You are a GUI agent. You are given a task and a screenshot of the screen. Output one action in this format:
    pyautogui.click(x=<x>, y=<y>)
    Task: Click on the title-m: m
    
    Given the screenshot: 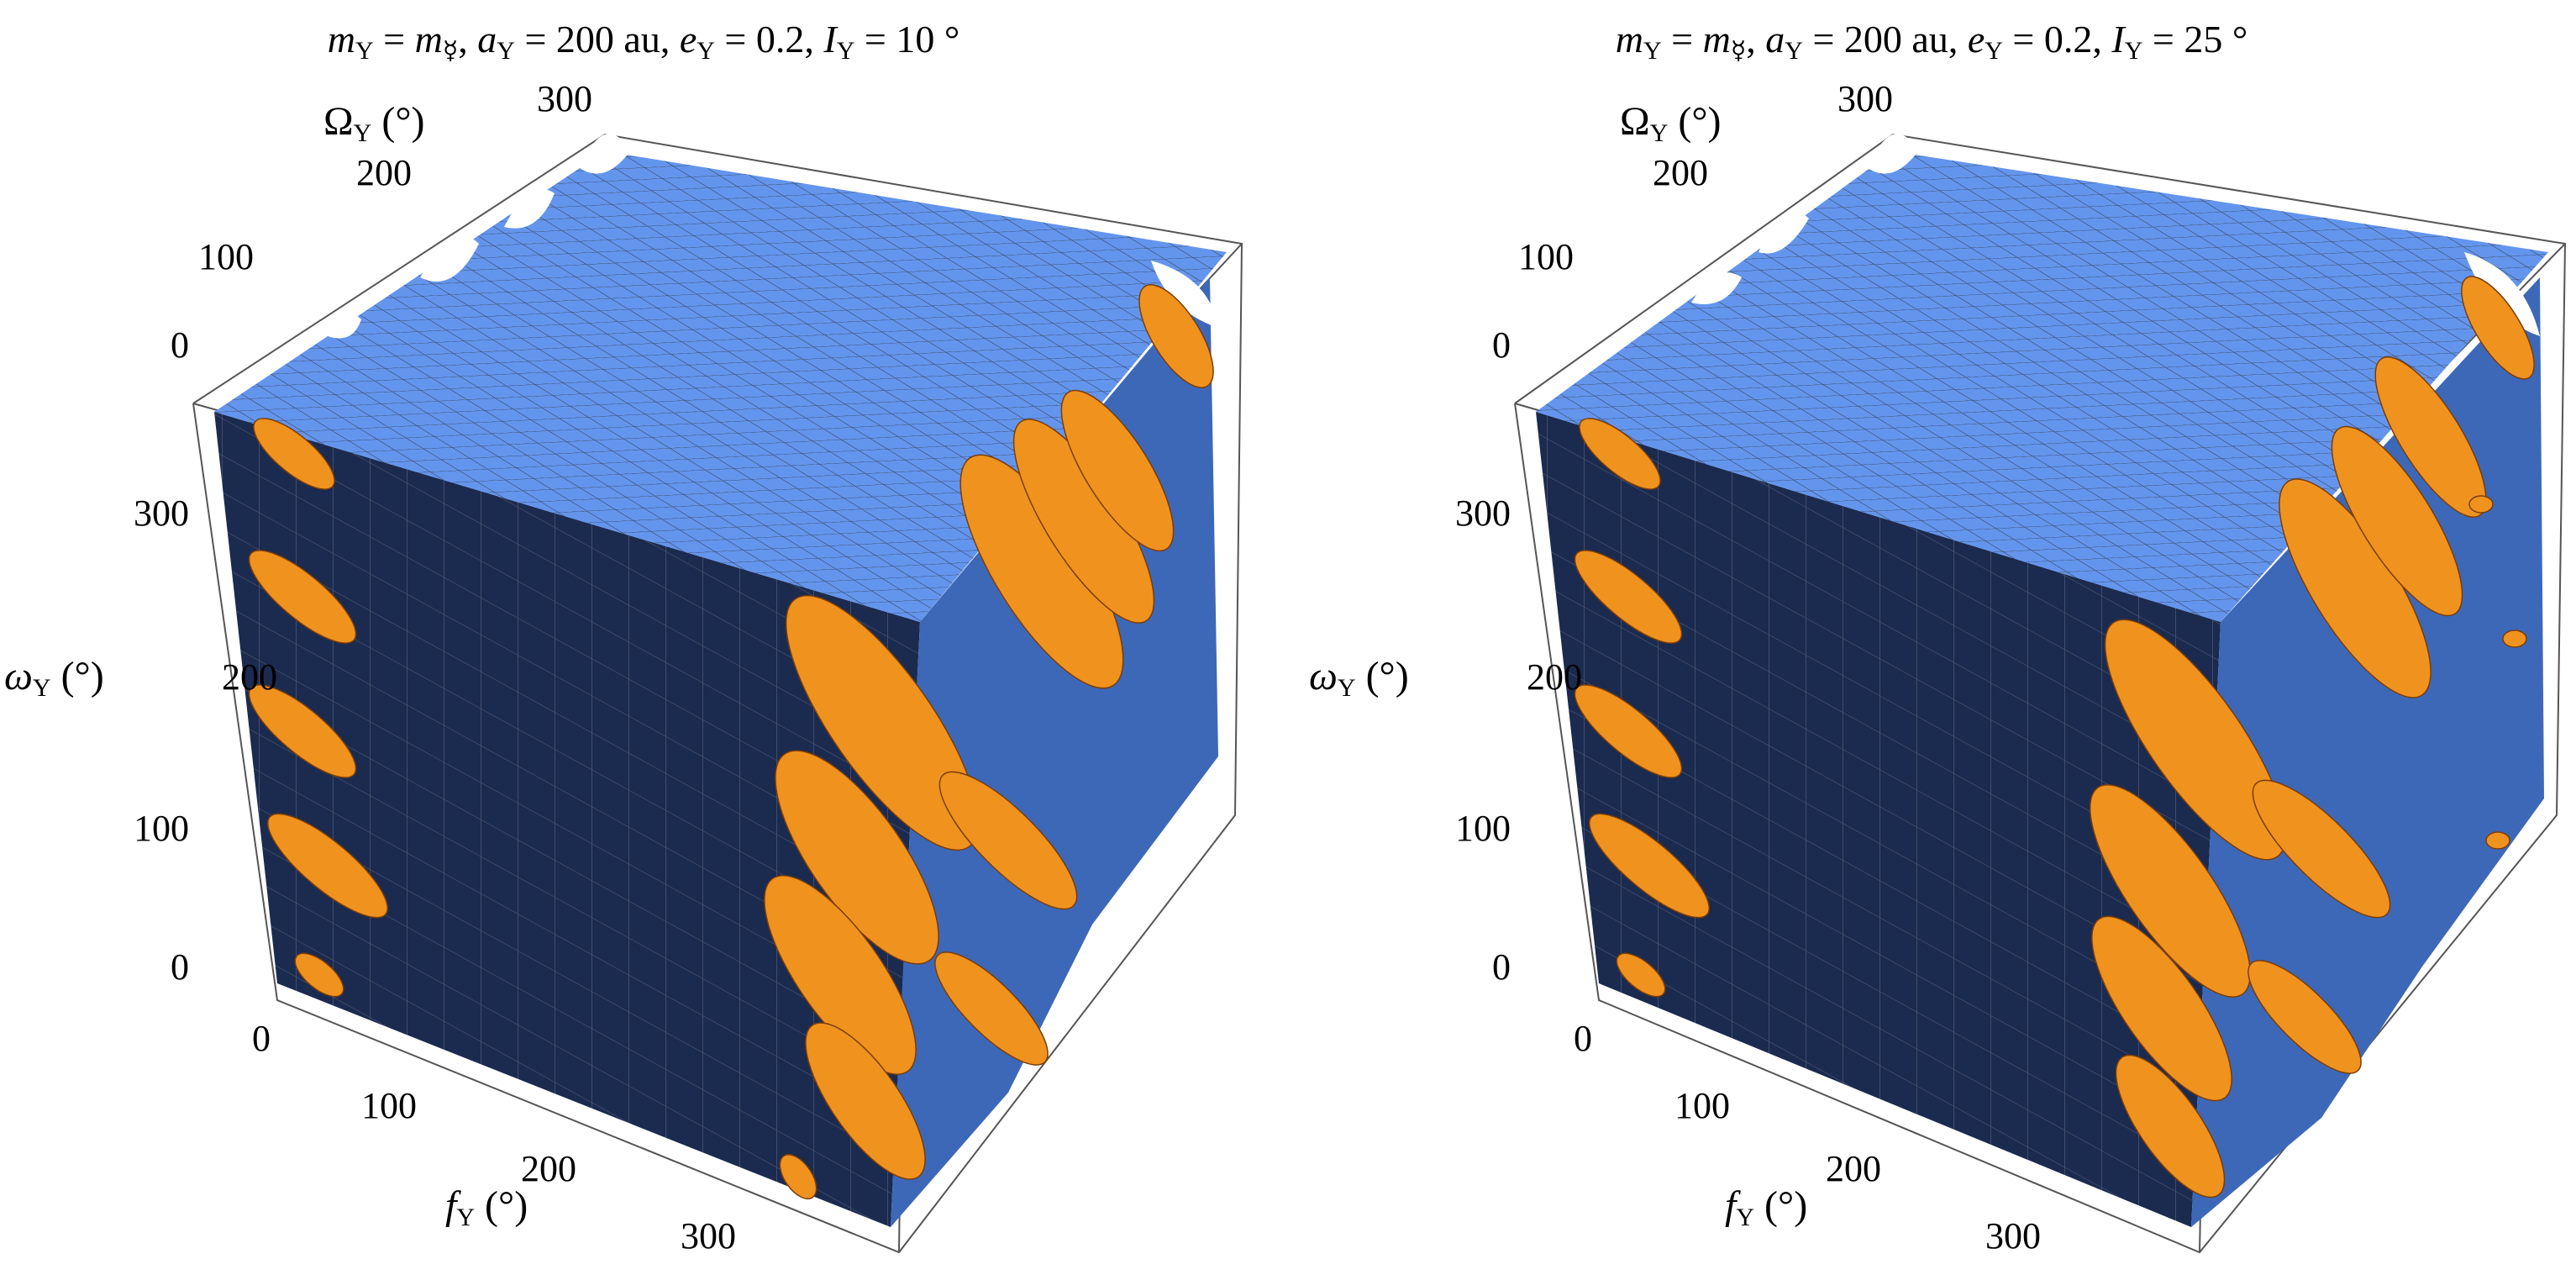 What is the action you would take?
    pyautogui.click(x=341, y=39)
    